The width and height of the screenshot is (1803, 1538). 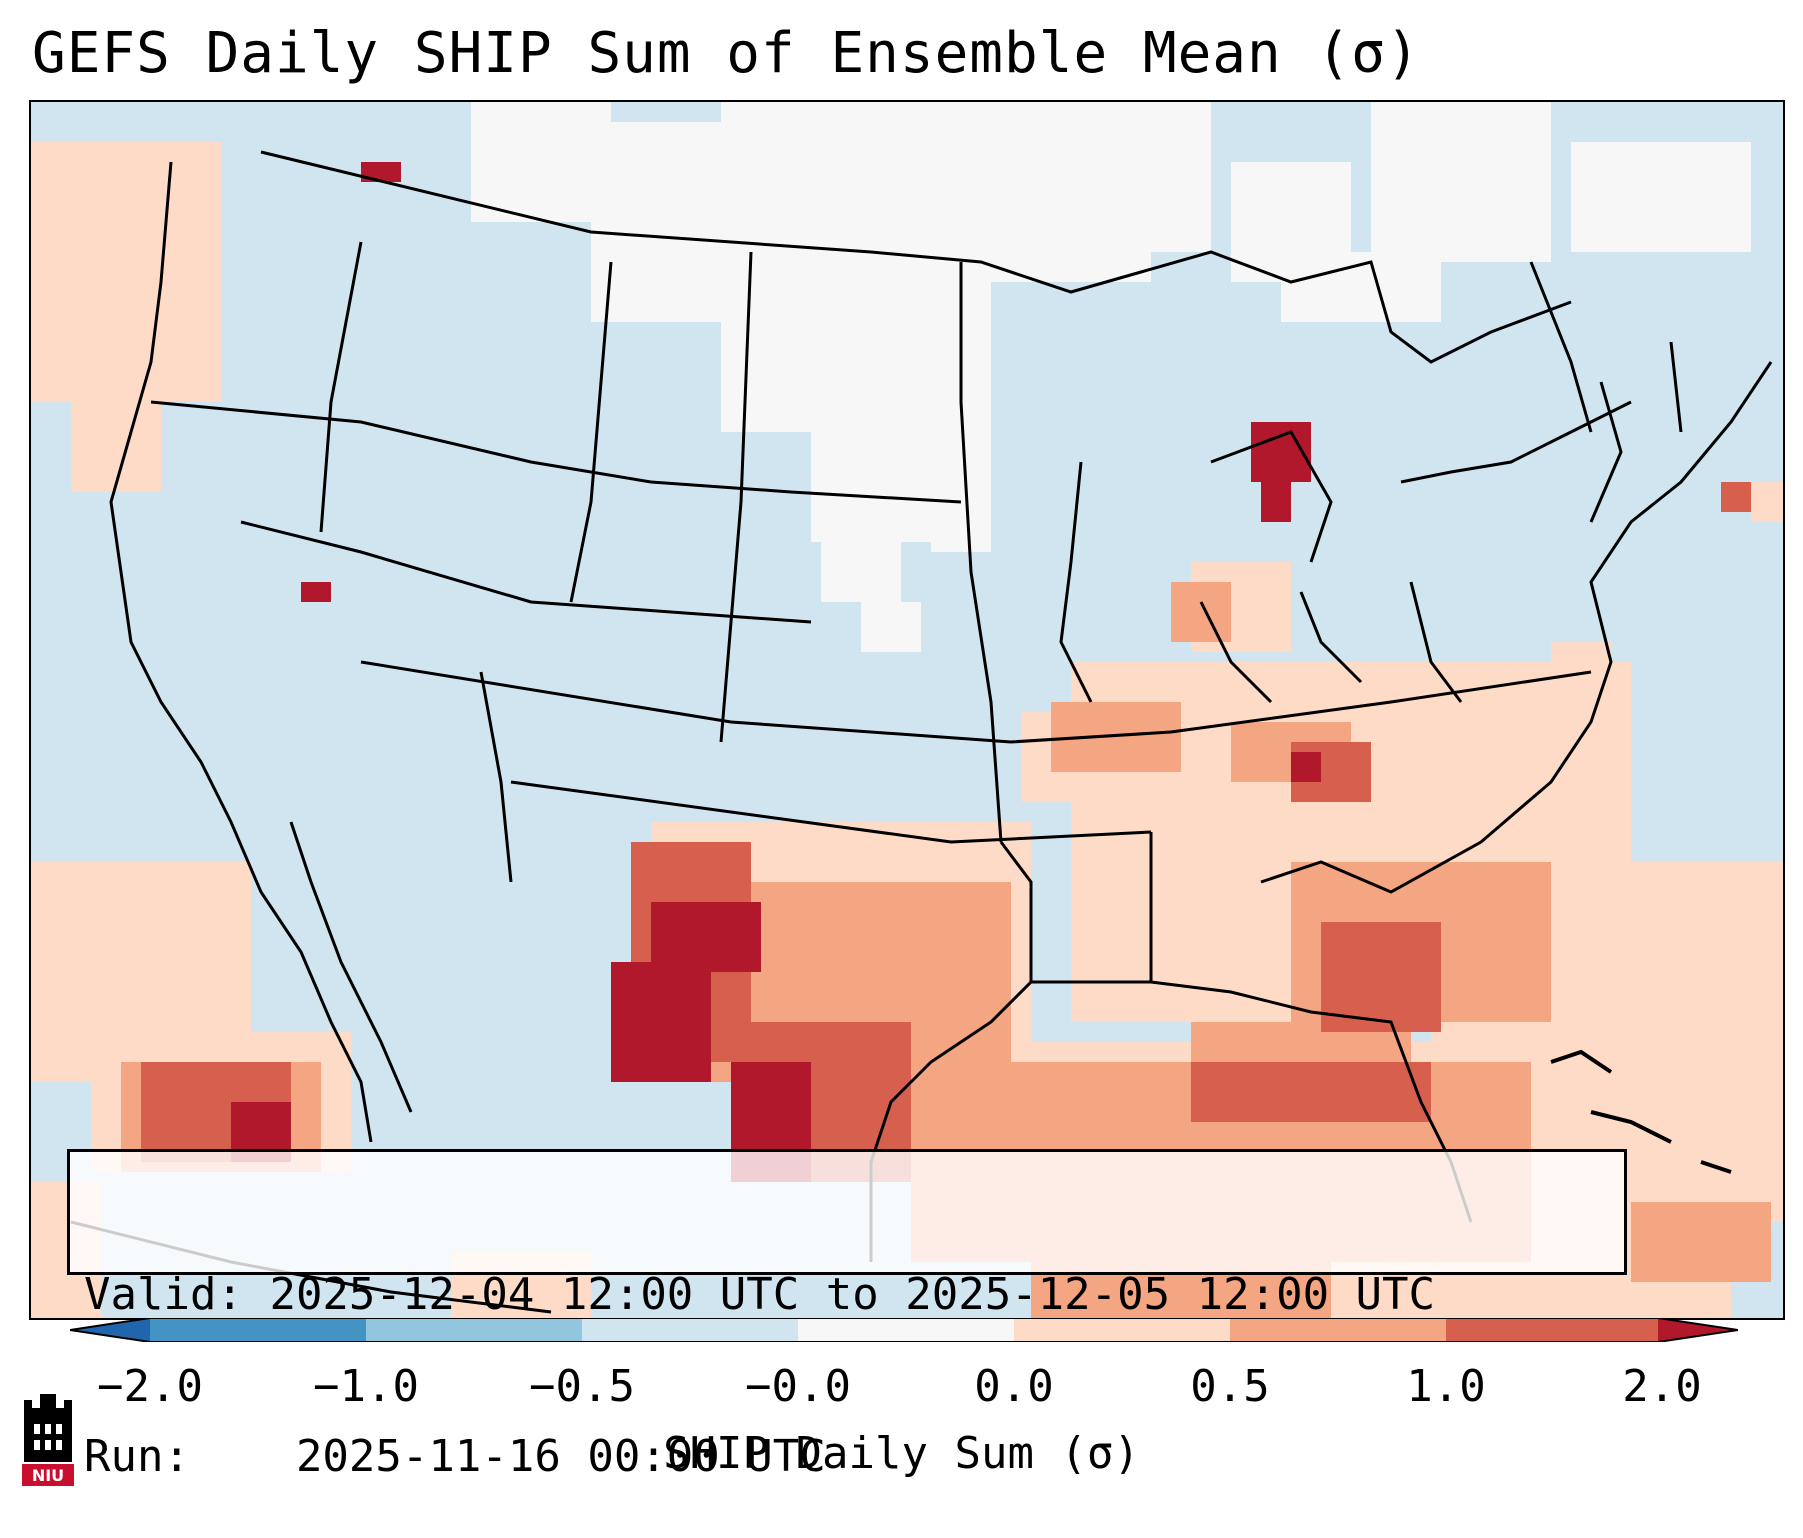 I want to click on tick-label: 0.5, so click(x=1230, y=1386).